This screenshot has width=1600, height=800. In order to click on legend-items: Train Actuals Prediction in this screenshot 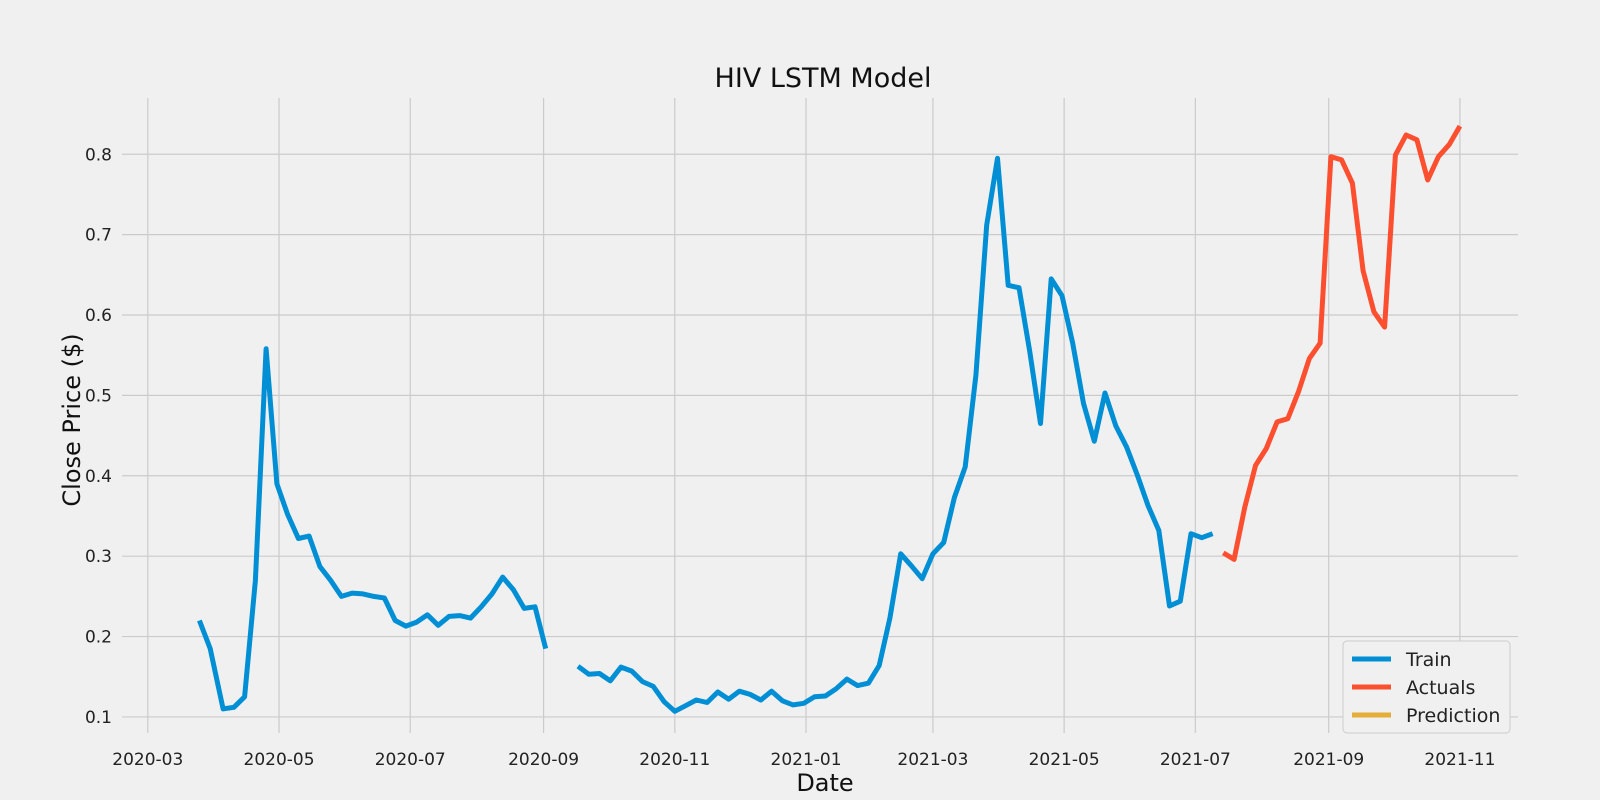, I will do `click(1426, 688)`.